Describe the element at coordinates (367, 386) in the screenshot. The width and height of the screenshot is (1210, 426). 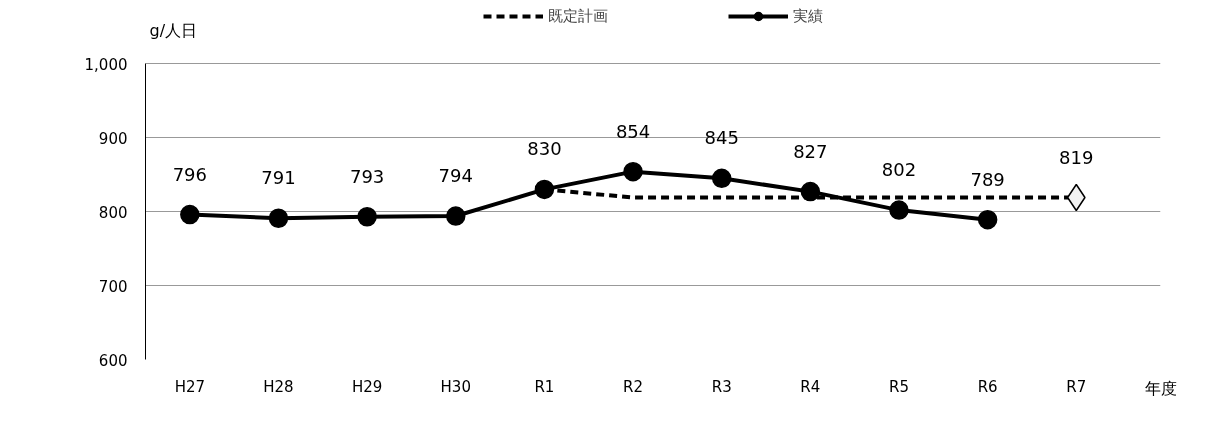
I see `x-tick-label: H29` at that location.